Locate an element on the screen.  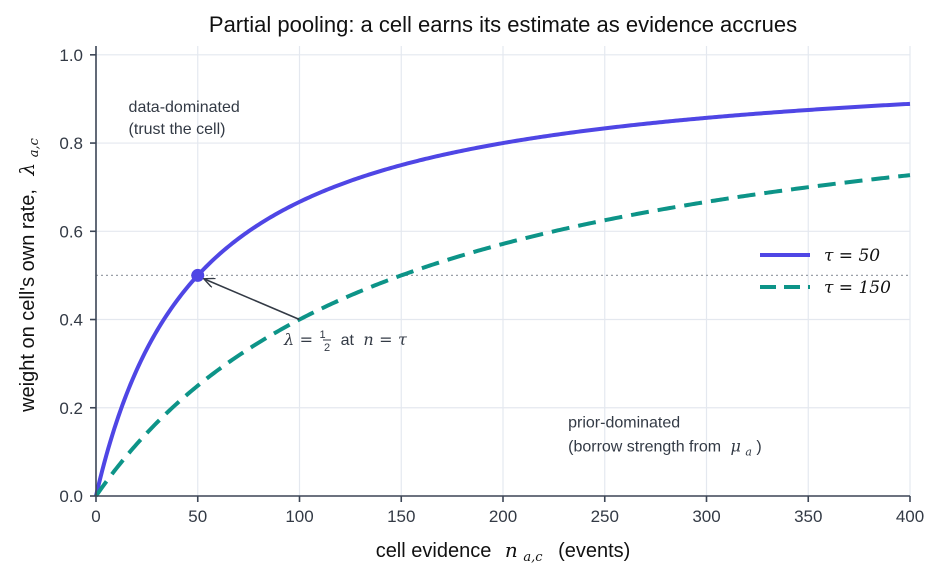
y-tick-label: 0.8 is located at coordinates (71, 143).